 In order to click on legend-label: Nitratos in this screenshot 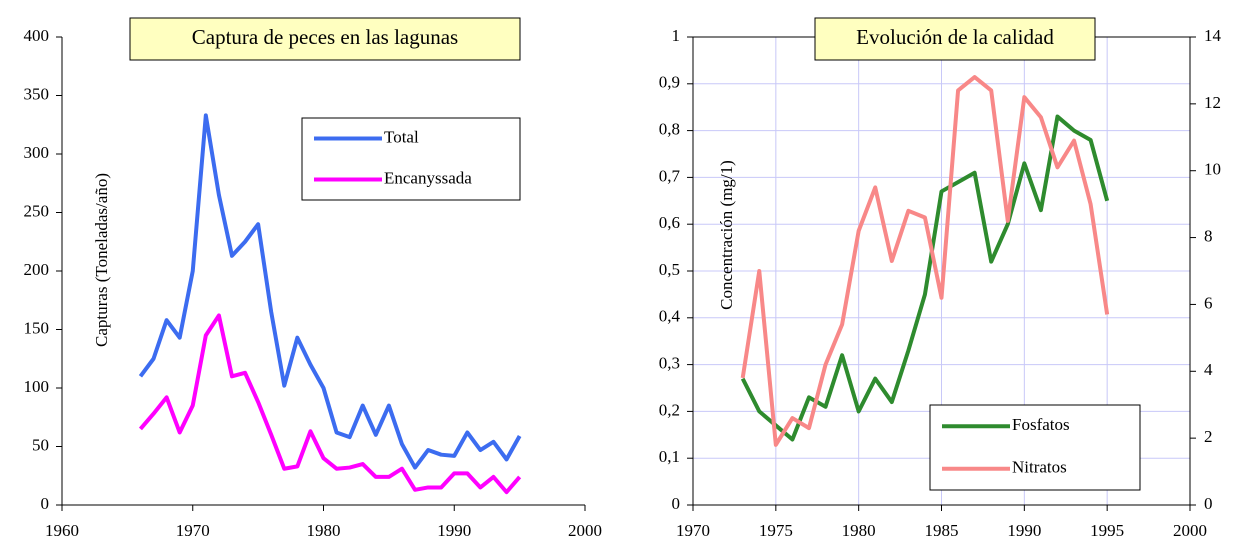, I will do `click(1039, 467)`.